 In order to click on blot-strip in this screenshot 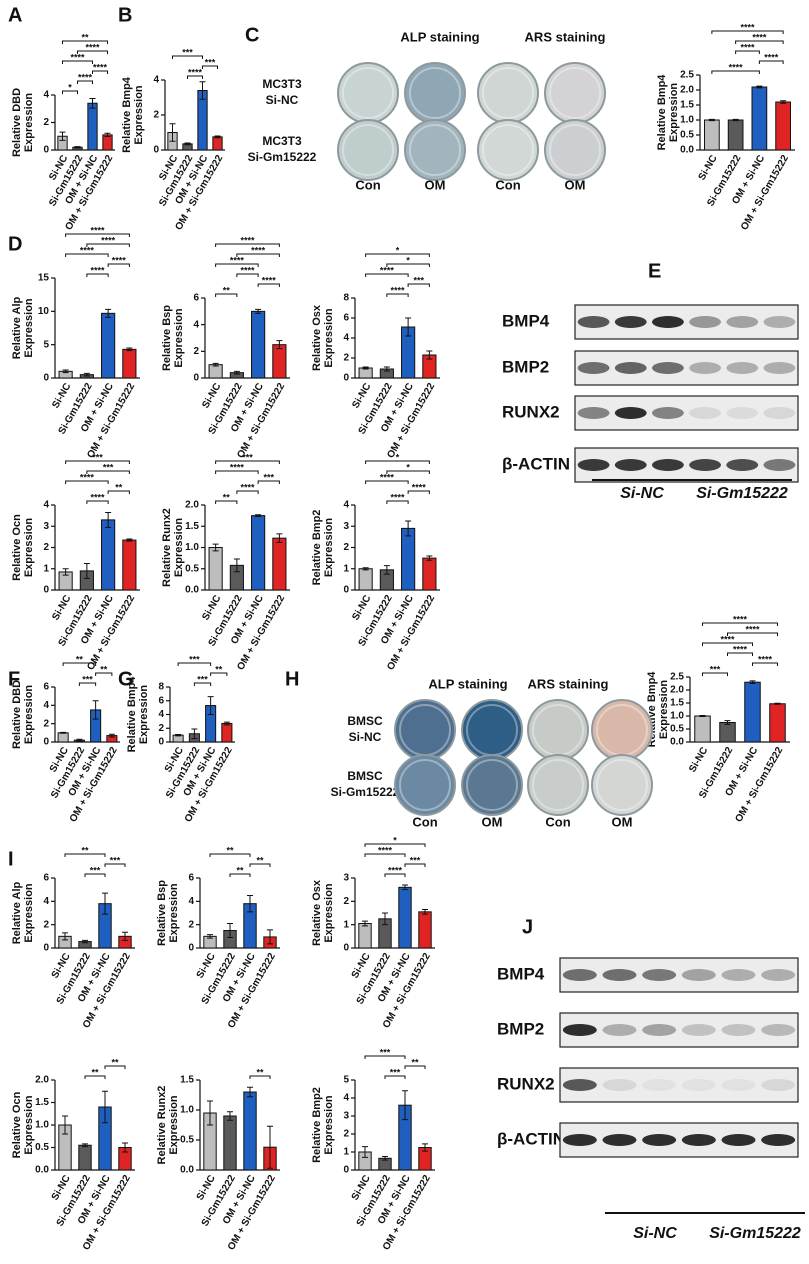, I will do `click(686, 322)`.